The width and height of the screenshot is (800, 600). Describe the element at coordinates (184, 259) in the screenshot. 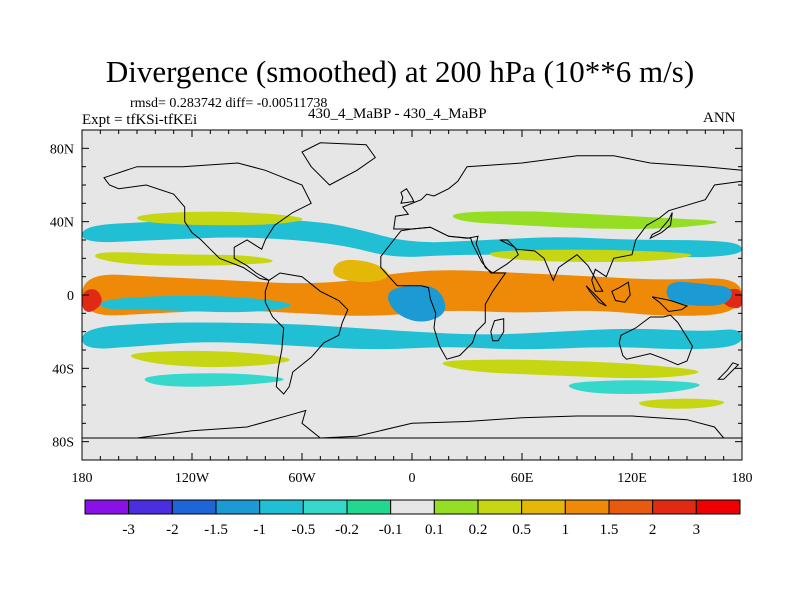

I see `contour-nh-20n-yellowgreen` at that location.